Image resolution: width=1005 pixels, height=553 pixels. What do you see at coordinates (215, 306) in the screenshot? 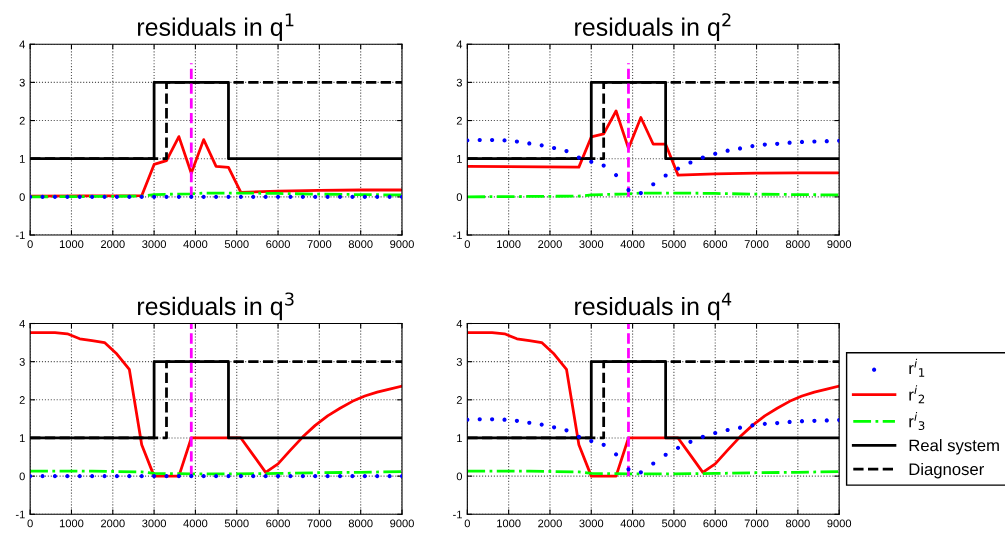
I see `chart-title: residuals in q$^{3}$` at bounding box center [215, 306].